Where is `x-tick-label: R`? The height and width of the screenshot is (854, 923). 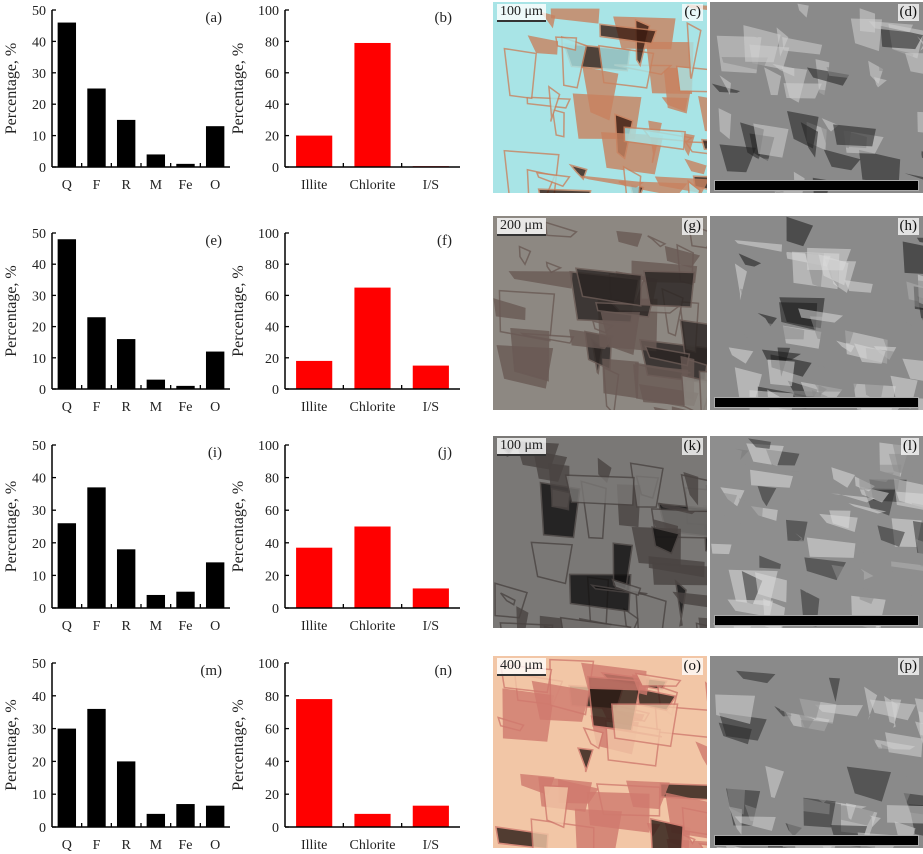
x-tick-label: R is located at coordinates (126, 845).